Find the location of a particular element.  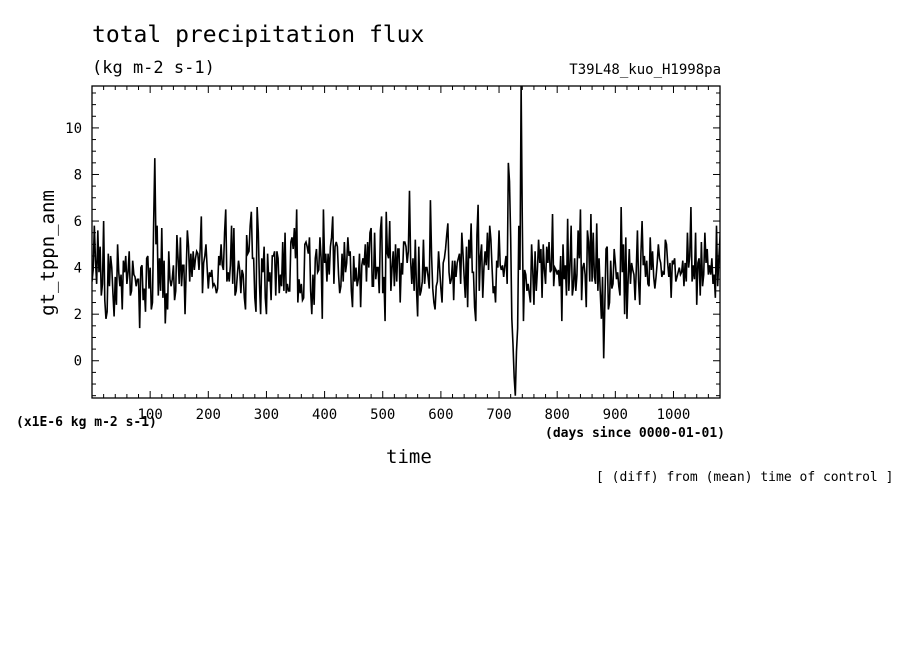

x-tick-label: 300 is located at coordinates (266, 415).